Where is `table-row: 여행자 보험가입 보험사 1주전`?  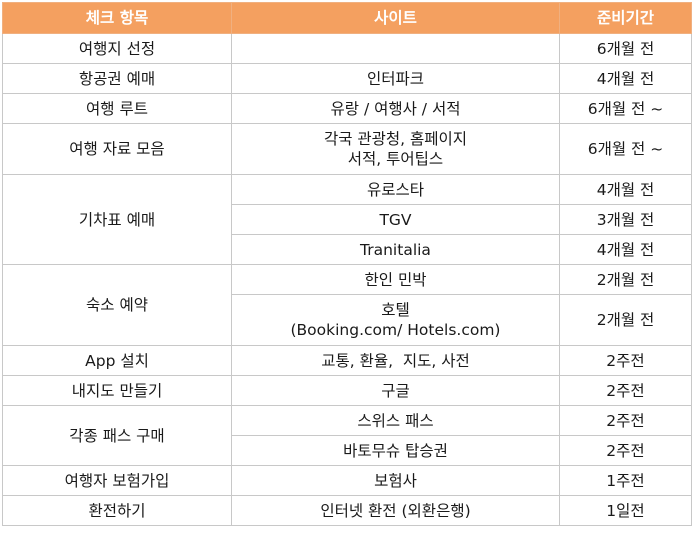
table-row: 여행자 보험가입 보험사 1주전 is located at coordinates (347, 480).